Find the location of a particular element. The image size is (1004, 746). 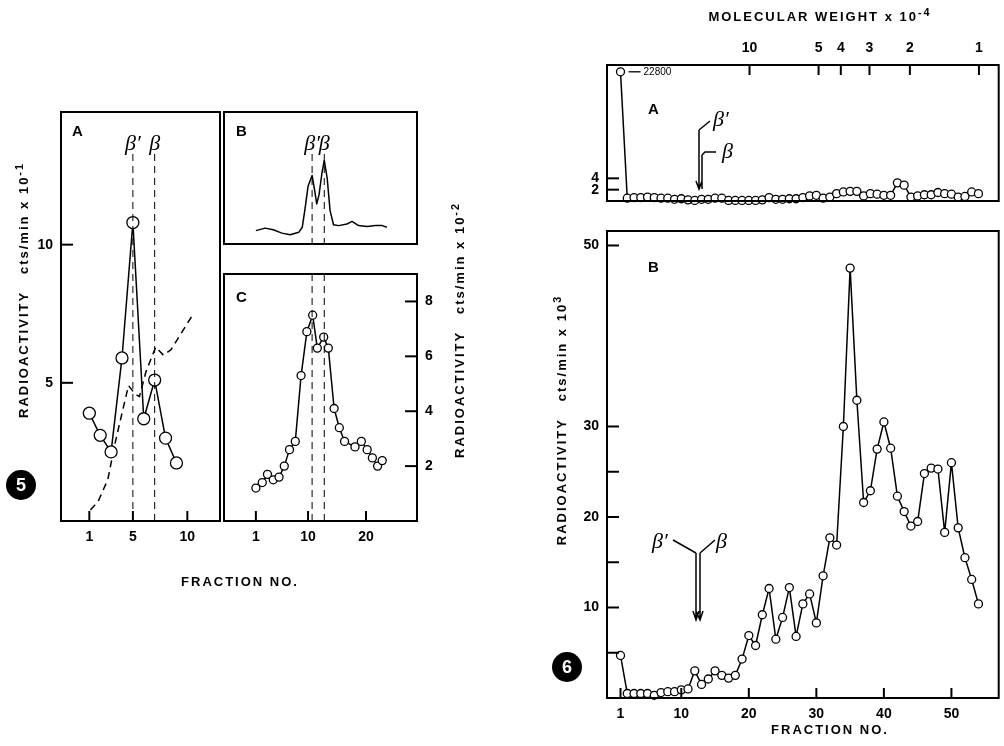

x2-axis-title: MOLECULAR WEIGHT x 10$^{-4}$ is located at coordinates (820, 15).